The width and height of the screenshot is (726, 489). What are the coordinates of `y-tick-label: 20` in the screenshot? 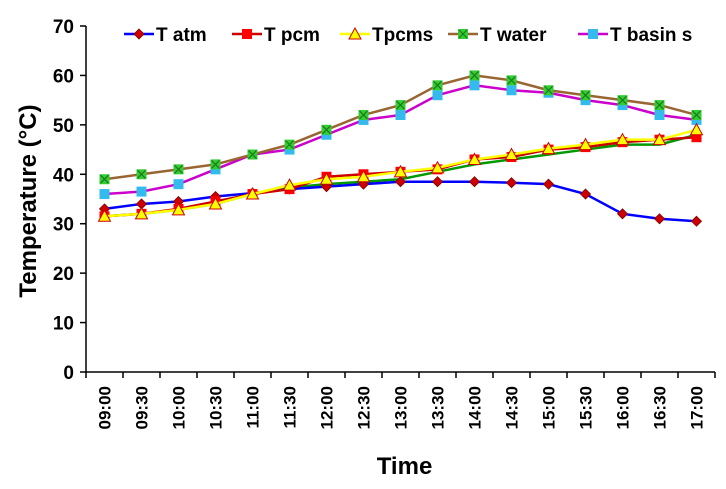 It's located at (63, 274).